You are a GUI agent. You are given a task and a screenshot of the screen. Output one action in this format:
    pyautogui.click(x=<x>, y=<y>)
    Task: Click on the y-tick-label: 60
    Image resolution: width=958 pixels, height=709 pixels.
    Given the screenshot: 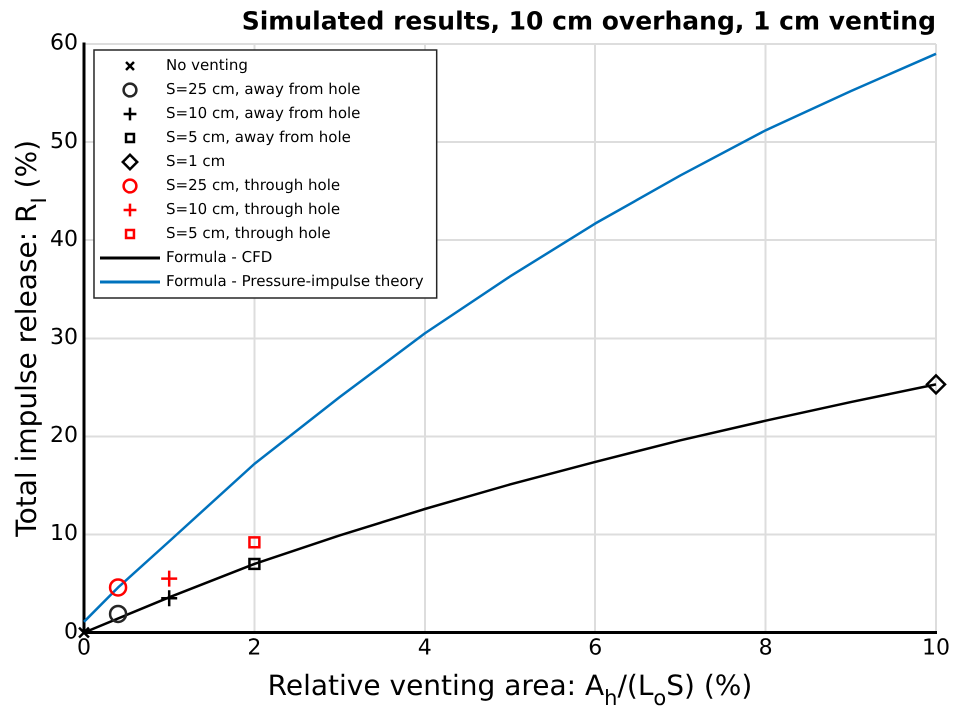 What is the action you would take?
    pyautogui.click(x=64, y=43)
    